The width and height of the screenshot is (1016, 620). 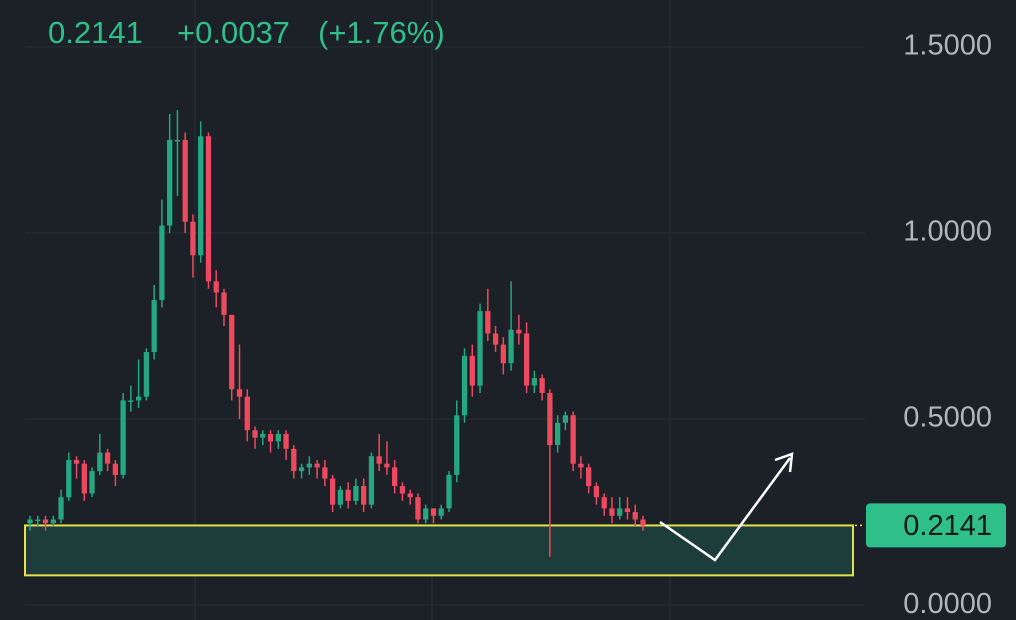 I want to click on y-tick-label: 0.0000, so click(x=947, y=604).